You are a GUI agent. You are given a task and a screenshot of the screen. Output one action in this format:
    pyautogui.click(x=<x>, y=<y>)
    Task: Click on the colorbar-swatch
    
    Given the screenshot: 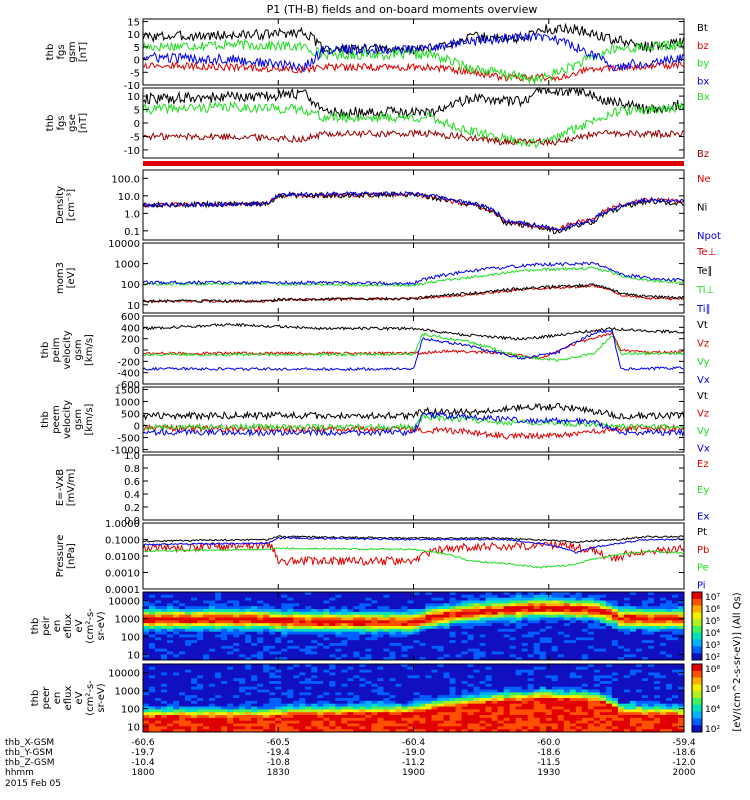 What is the action you would take?
    pyautogui.click(x=697, y=708)
    